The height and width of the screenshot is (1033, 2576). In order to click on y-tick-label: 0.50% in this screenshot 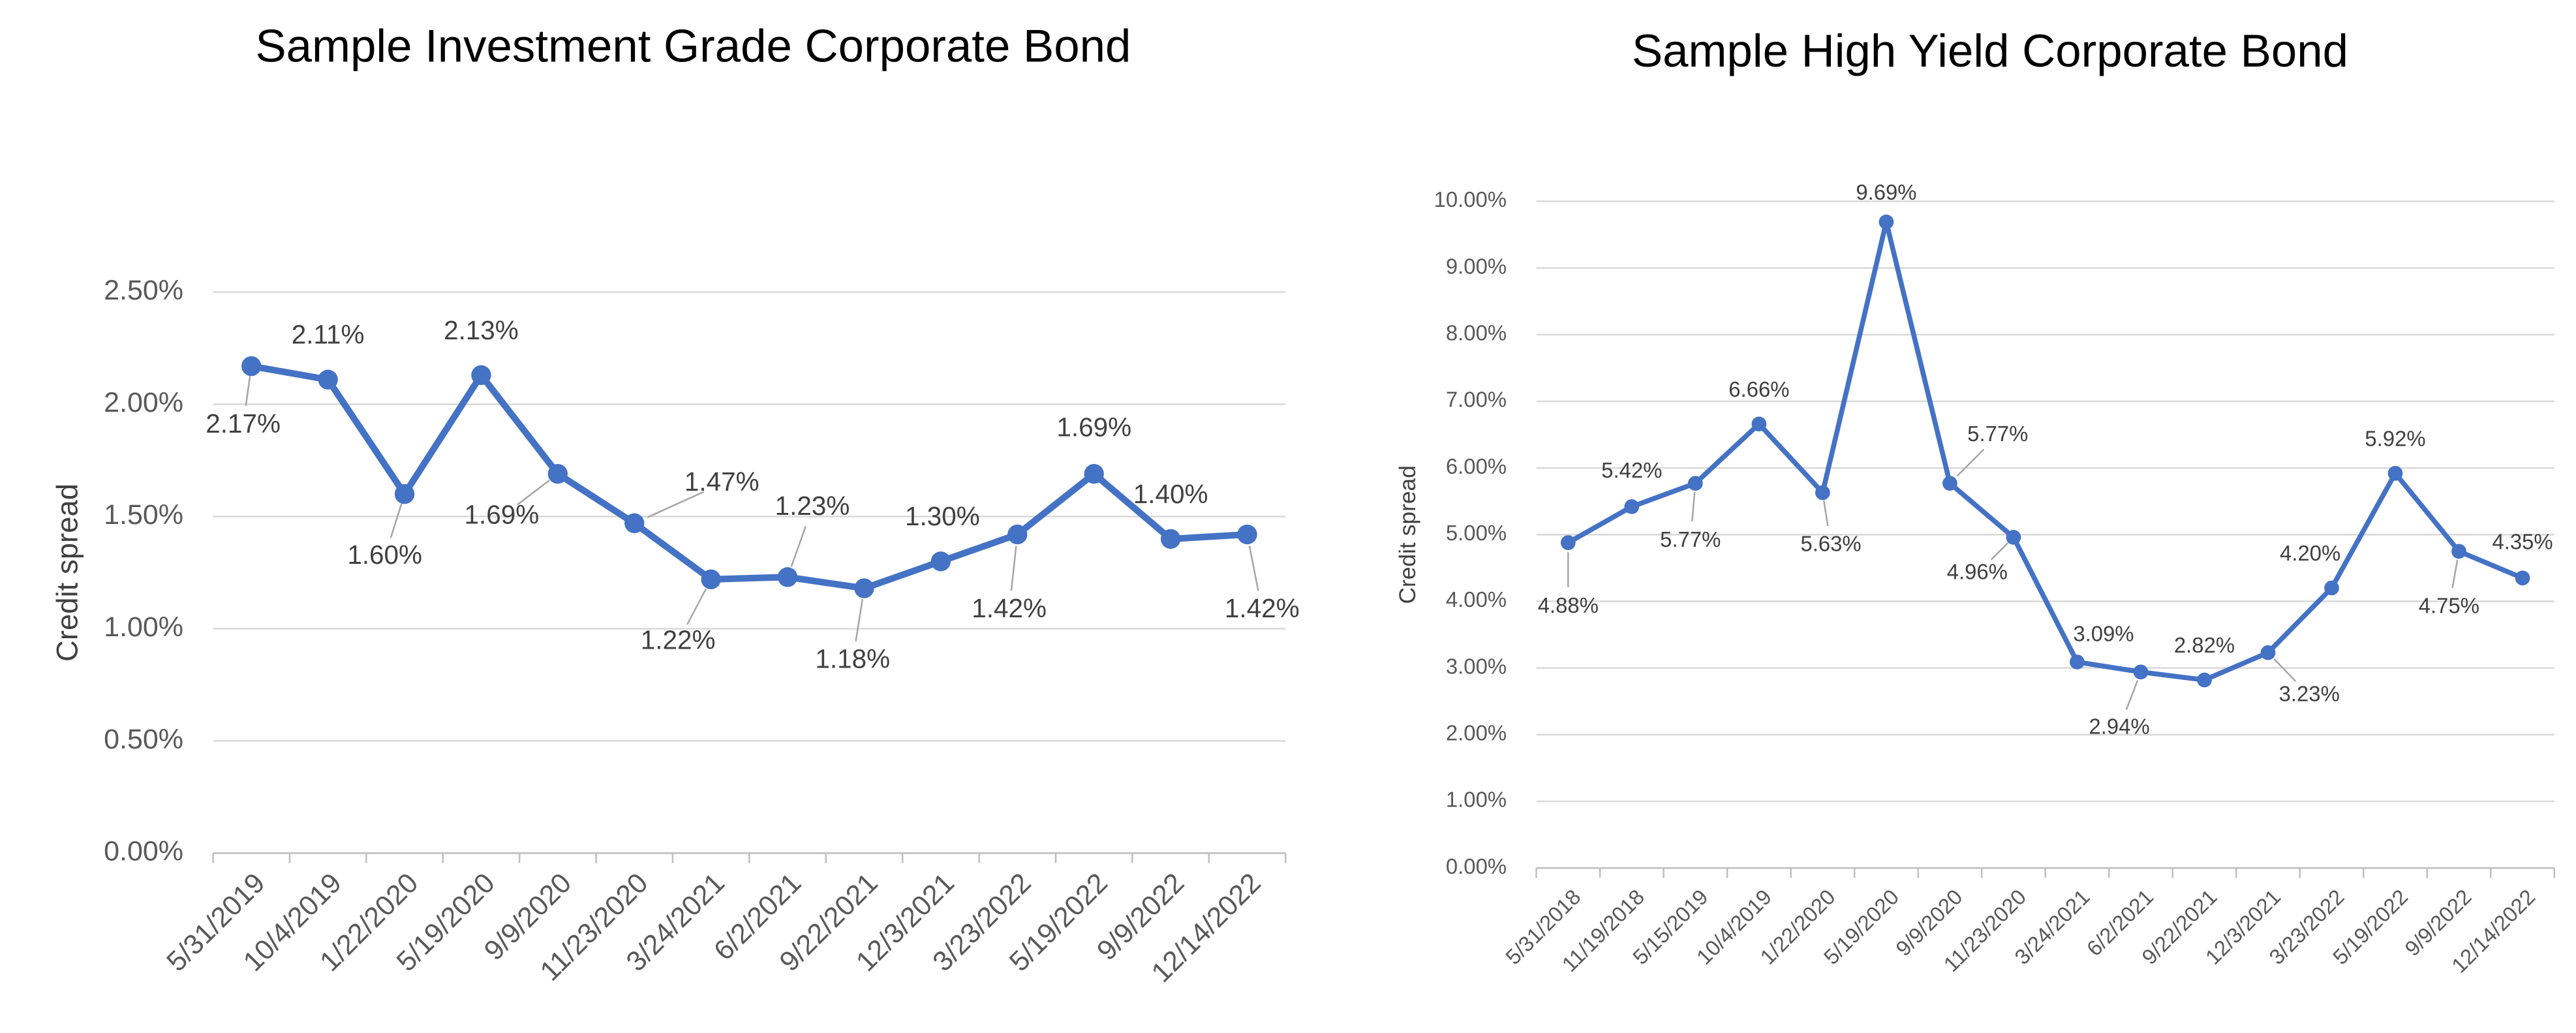, I will do `click(143, 739)`.